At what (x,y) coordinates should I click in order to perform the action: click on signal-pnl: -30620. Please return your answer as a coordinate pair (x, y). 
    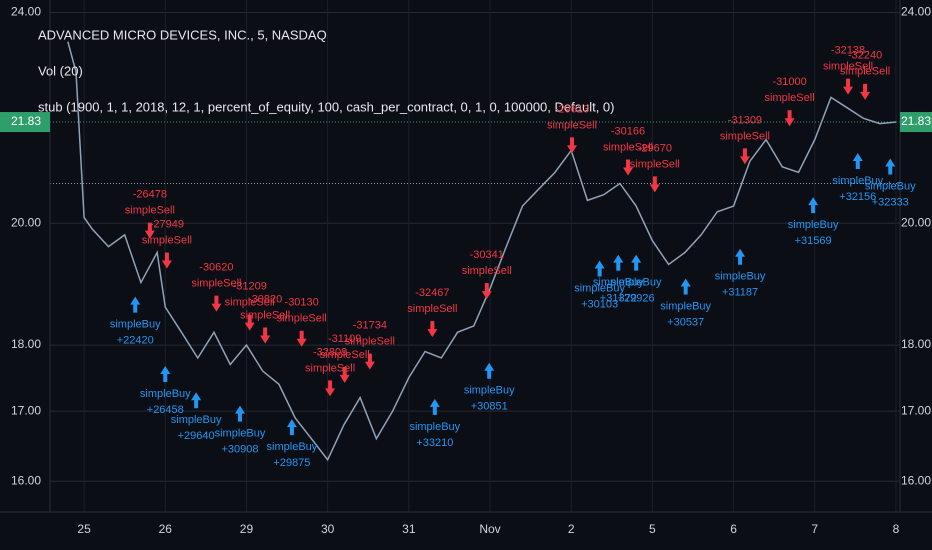
    Looking at the image, I should click on (216, 268).